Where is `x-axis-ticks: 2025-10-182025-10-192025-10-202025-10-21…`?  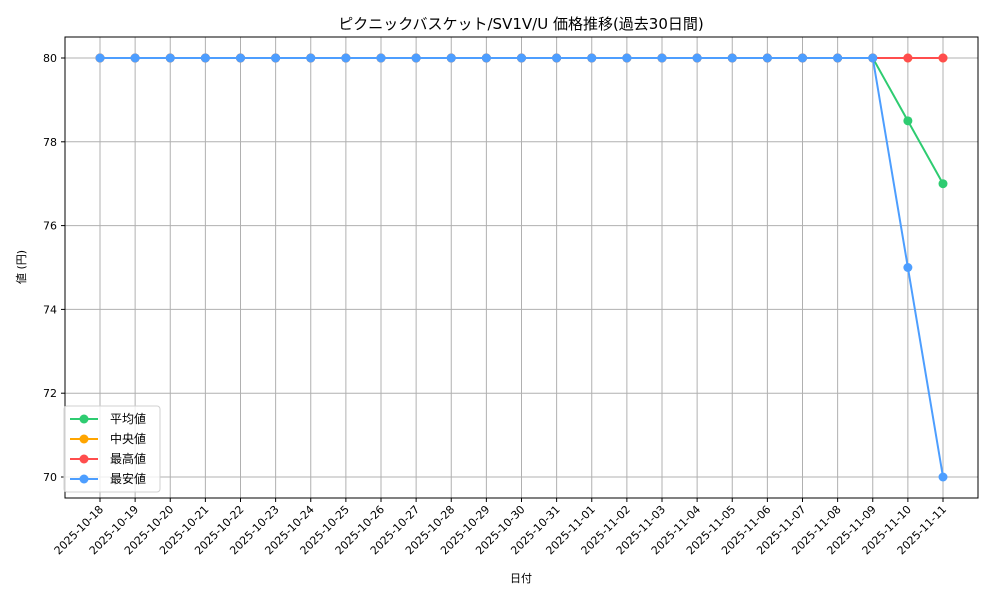
x-axis-ticks: 2025-10-182025-10-192025-10-202025-10-21… is located at coordinates (500, 527).